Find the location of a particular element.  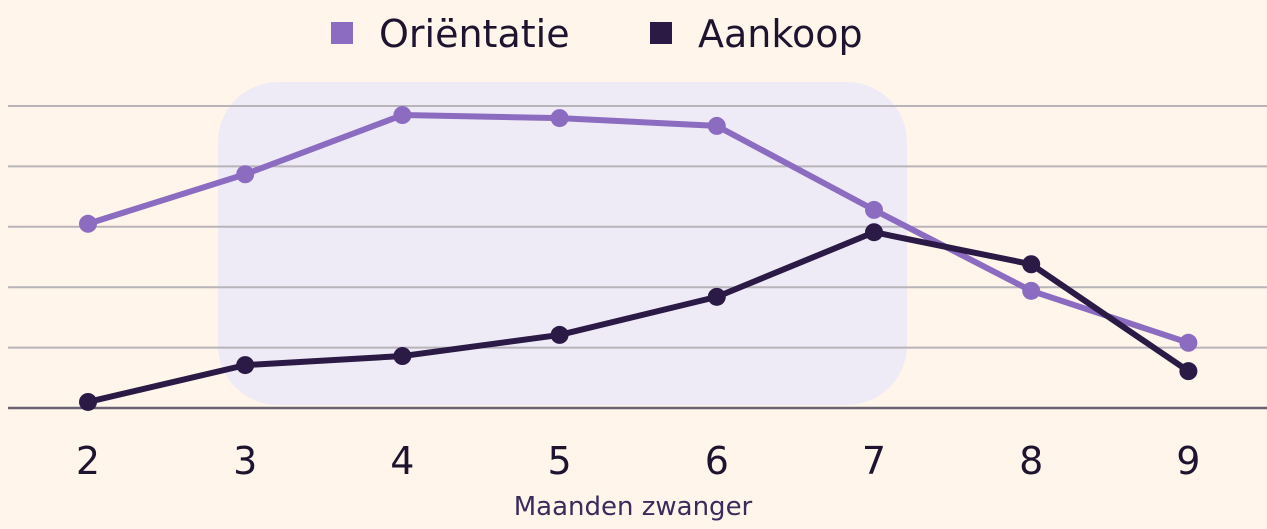

x-axis-label: Maanden zwanger is located at coordinates (633, 507).